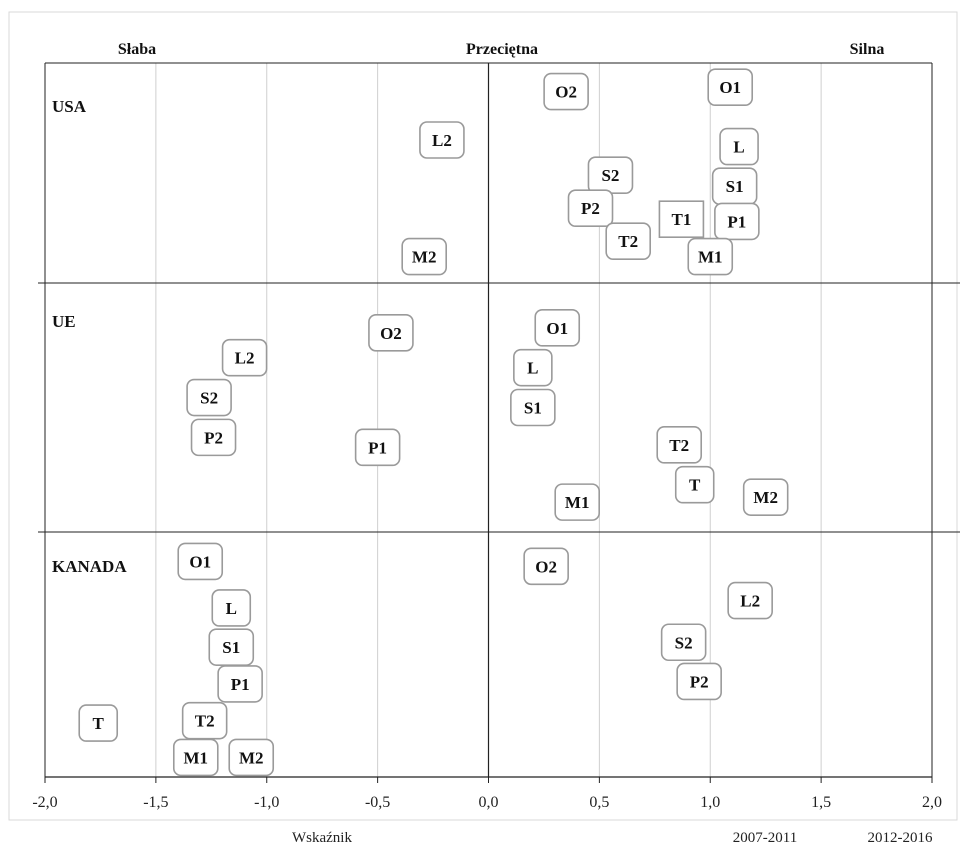  I want to click on region-label-usa: USA, so click(69, 106).